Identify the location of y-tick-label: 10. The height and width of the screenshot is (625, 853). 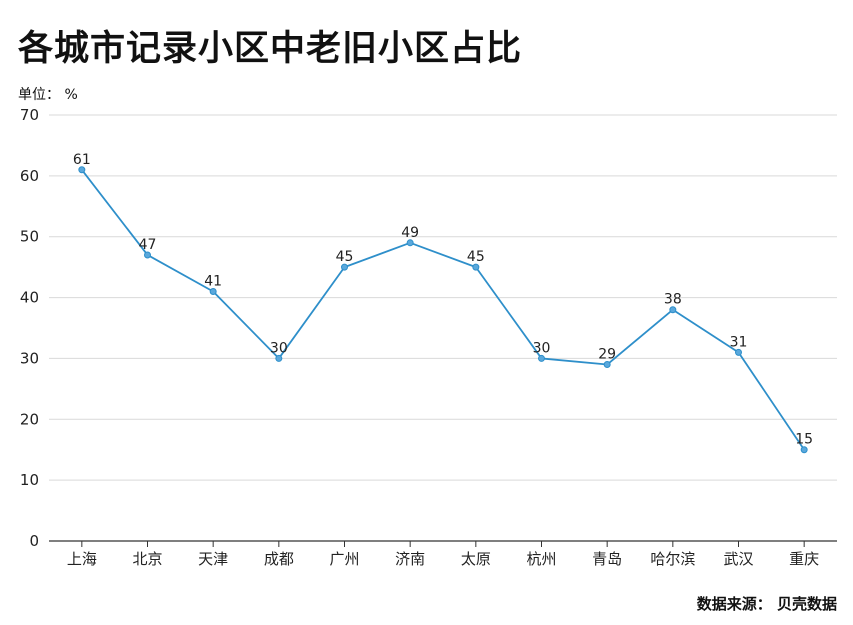
(29, 480).